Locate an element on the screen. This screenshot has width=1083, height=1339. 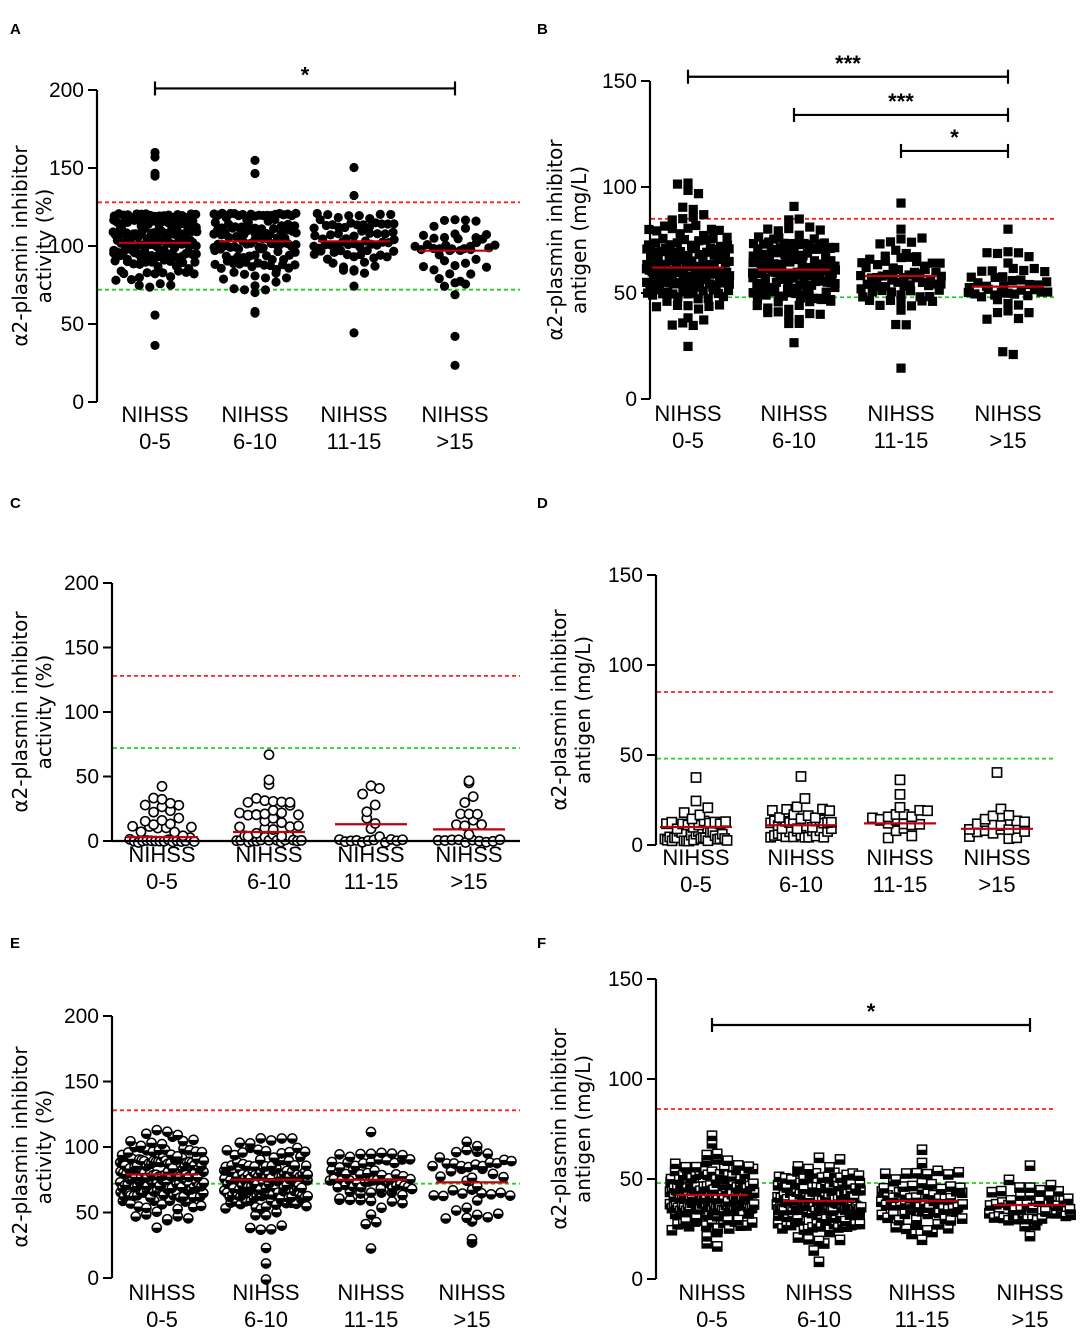
x-category-label-line: 11-15 is located at coordinates (922, 1319).